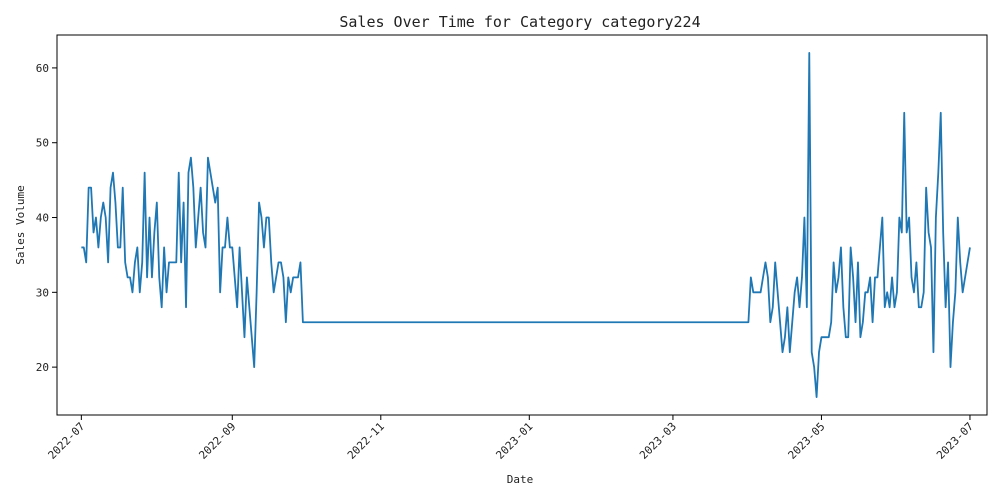  I want to click on y-tick-label: 30, so click(42, 292).